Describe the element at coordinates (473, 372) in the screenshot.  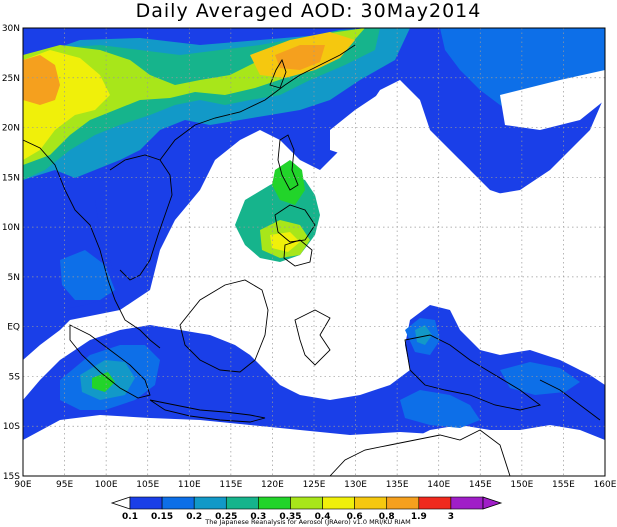
I see `coastline-newguinea` at that location.